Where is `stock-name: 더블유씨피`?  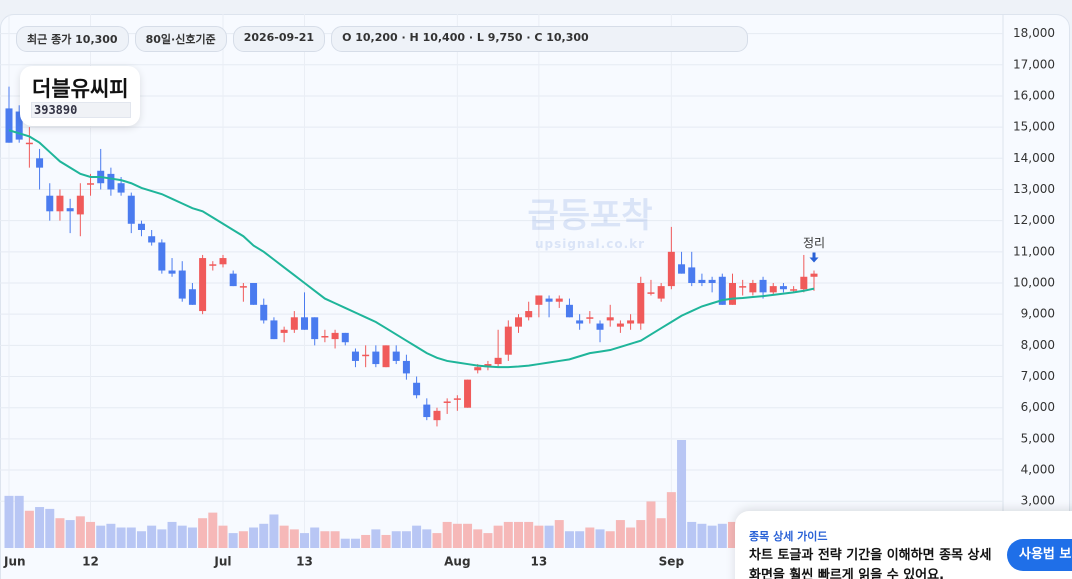 stock-name: 더블유씨피 is located at coordinates (80, 89).